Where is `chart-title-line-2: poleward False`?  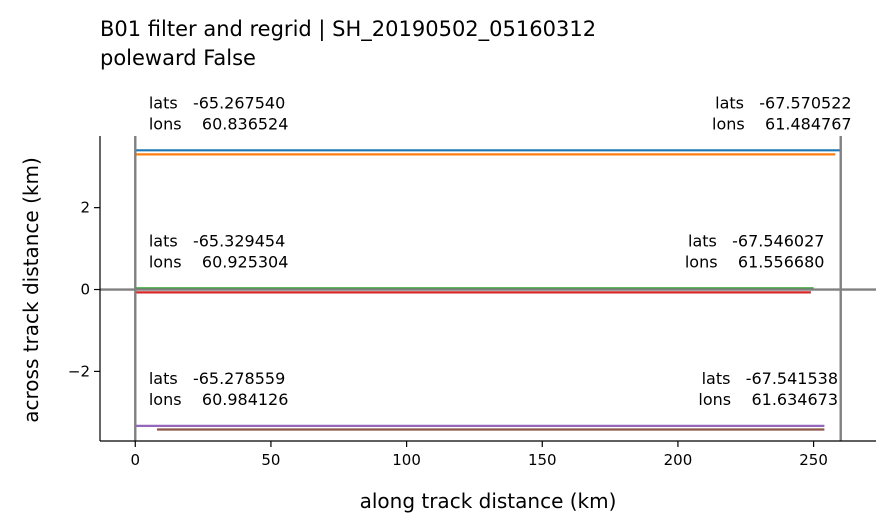 chart-title-line-2: poleward False is located at coordinates (178, 58).